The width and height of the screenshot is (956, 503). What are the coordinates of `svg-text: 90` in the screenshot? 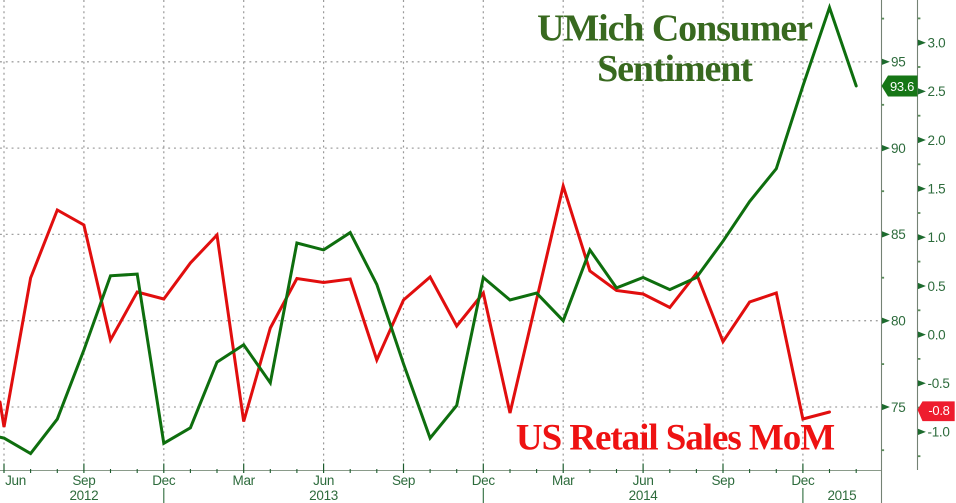 It's located at (898, 148).